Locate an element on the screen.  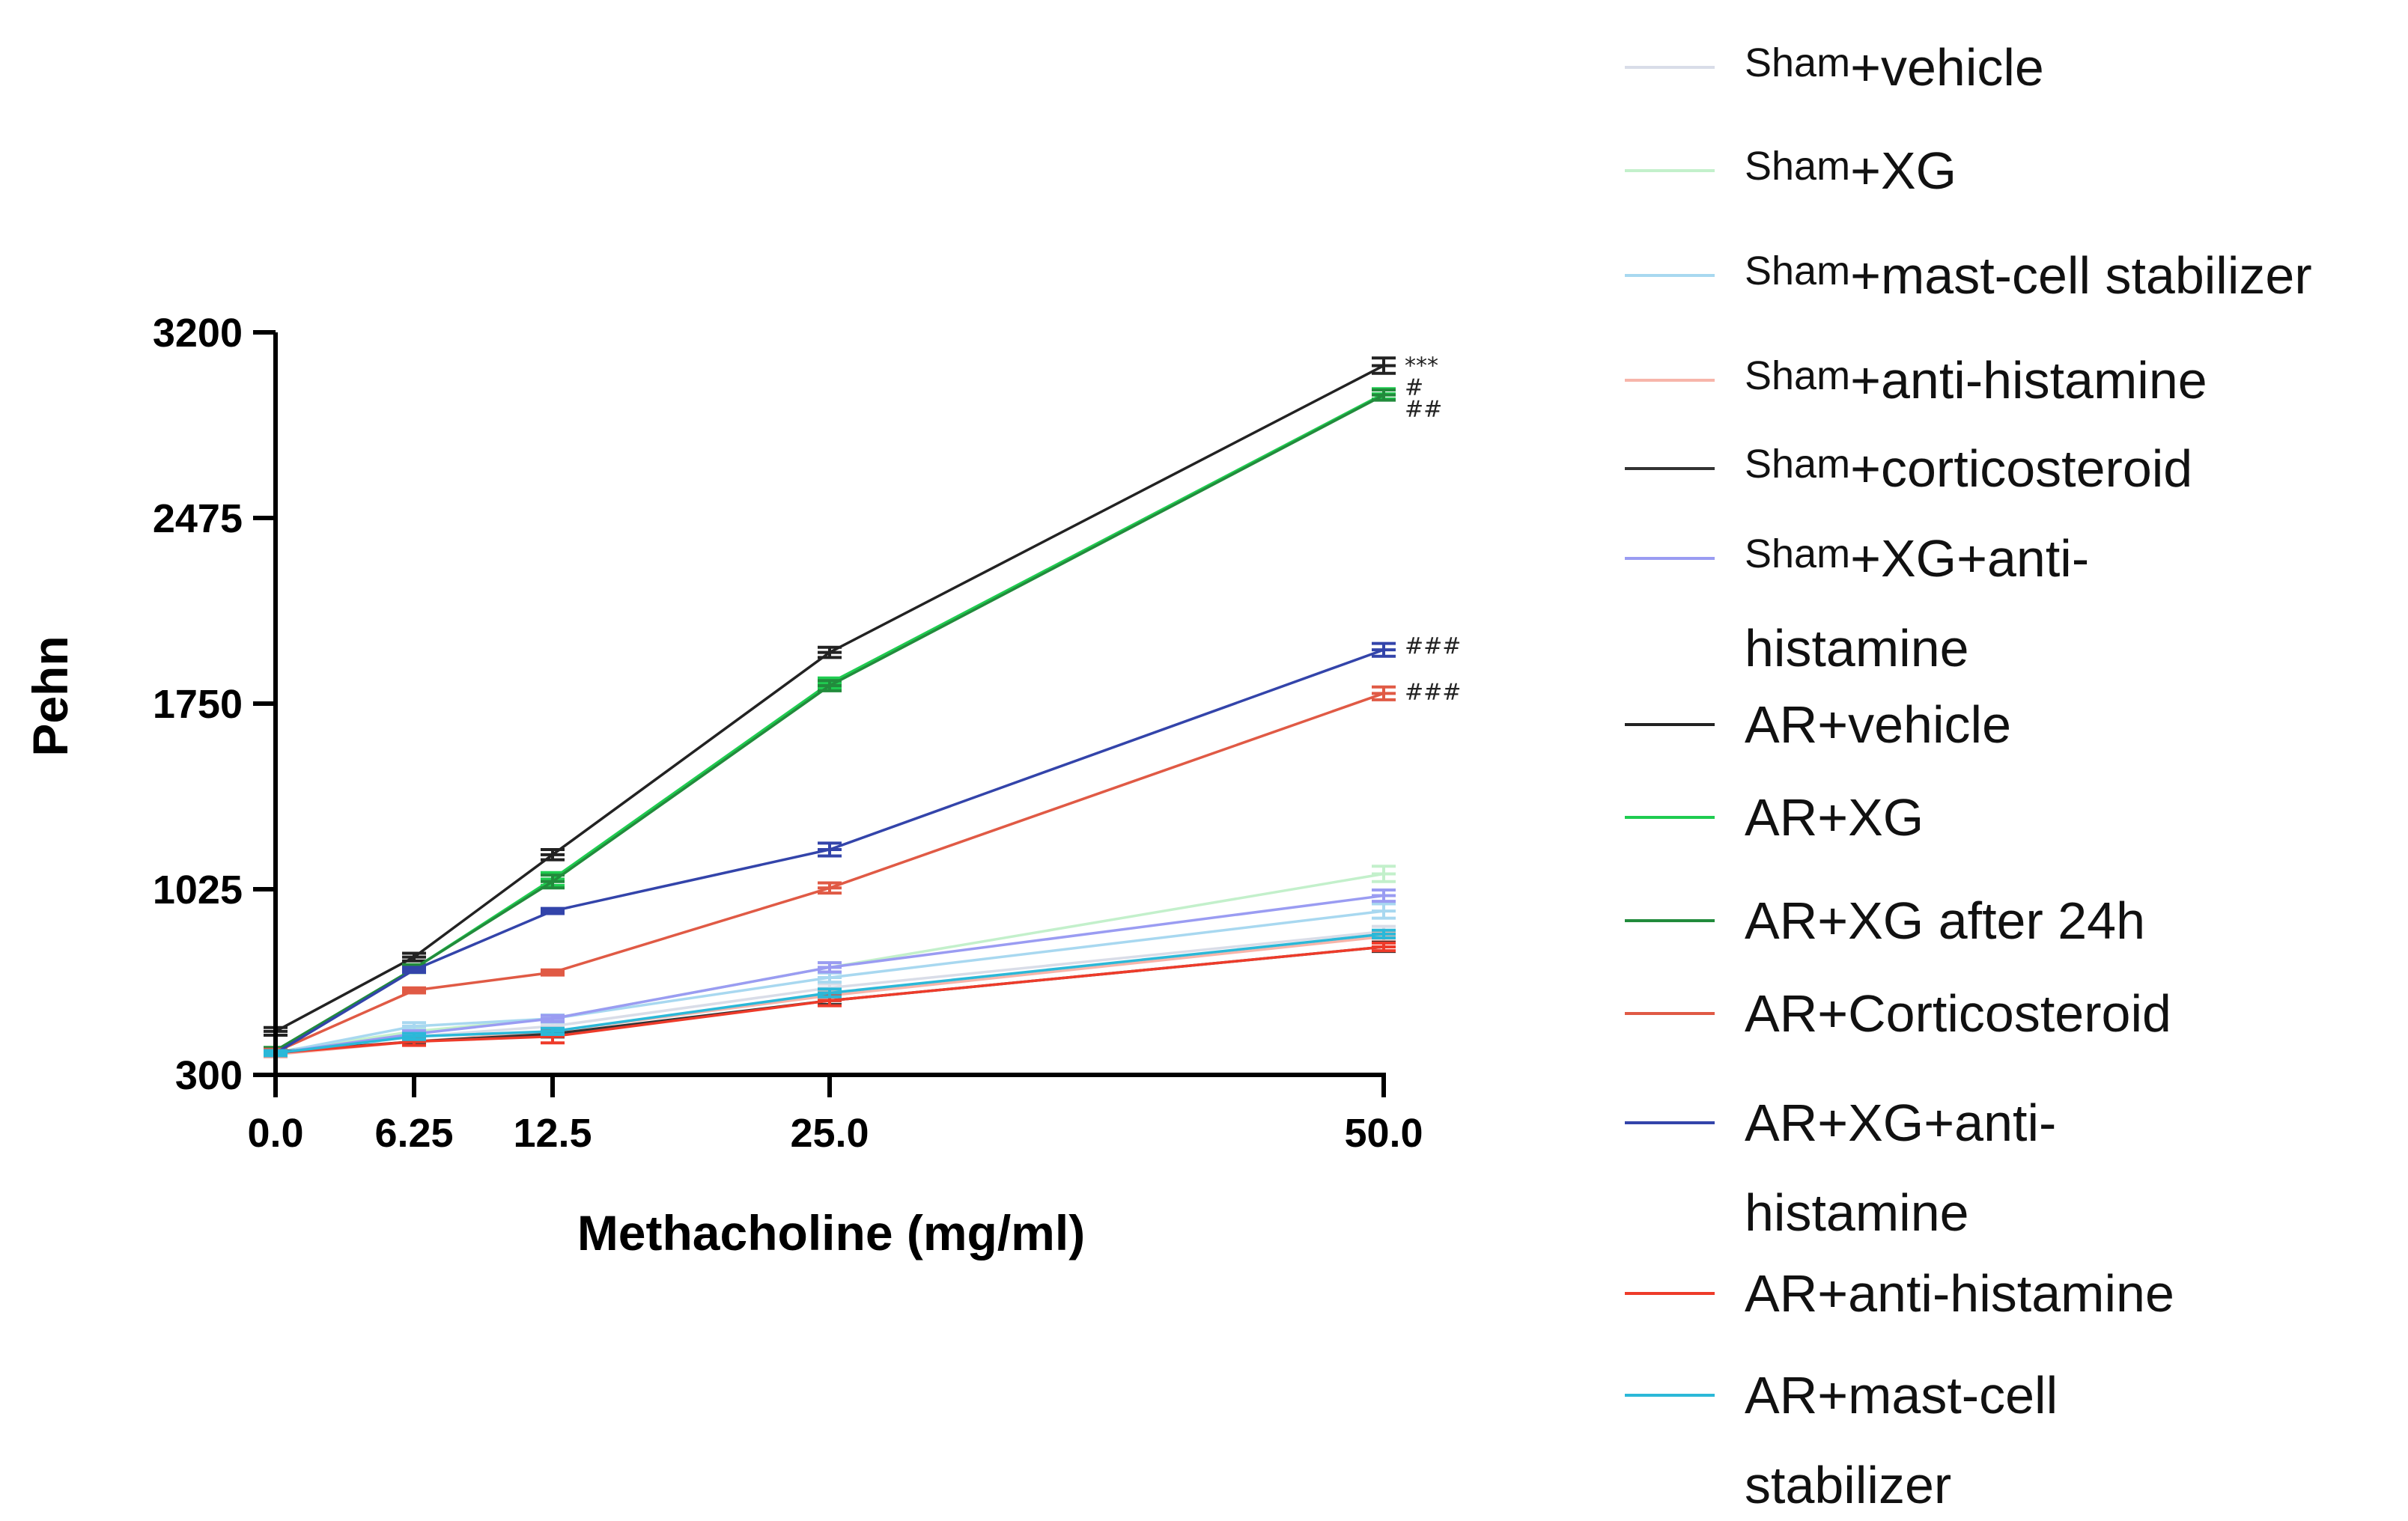
legend-item-12: AR+mast-cell stabilizer is located at coordinates (1842, 1440).